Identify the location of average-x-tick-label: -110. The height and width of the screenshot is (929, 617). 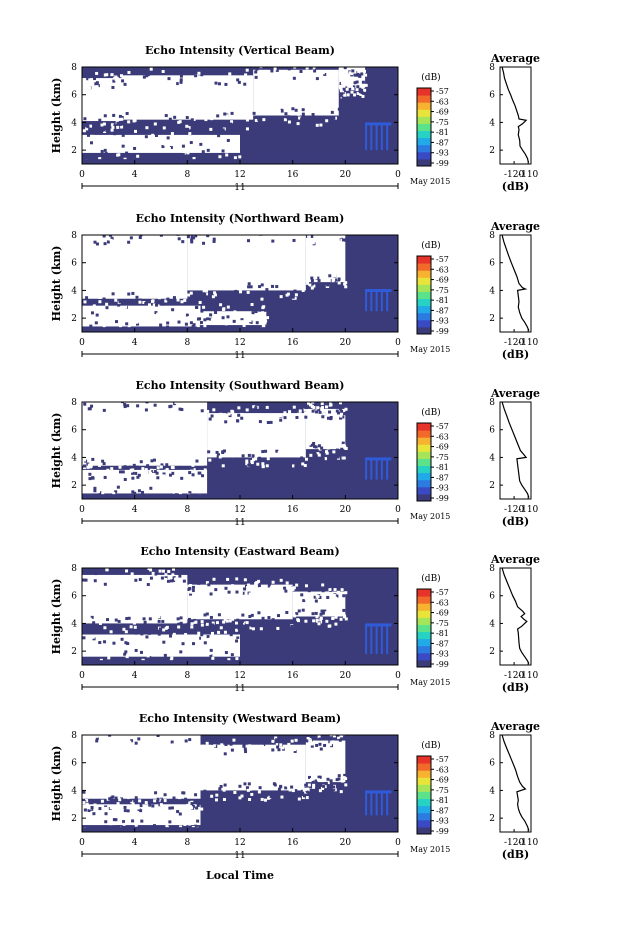
(528, 843).